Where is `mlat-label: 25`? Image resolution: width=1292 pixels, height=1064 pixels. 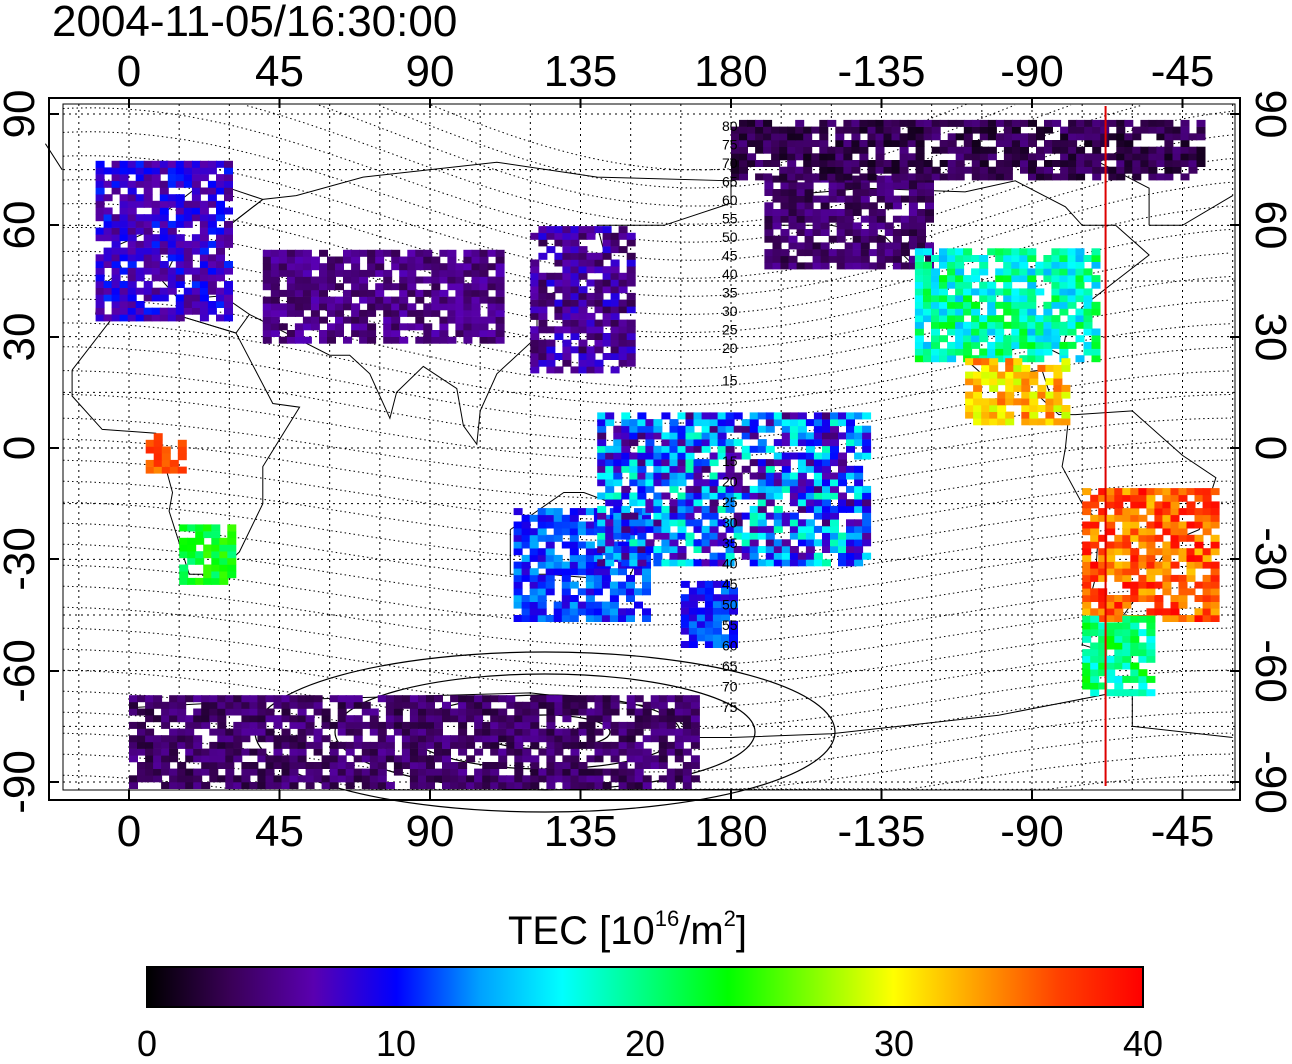
mlat-label: 25 is located at coordinates (730, 330).